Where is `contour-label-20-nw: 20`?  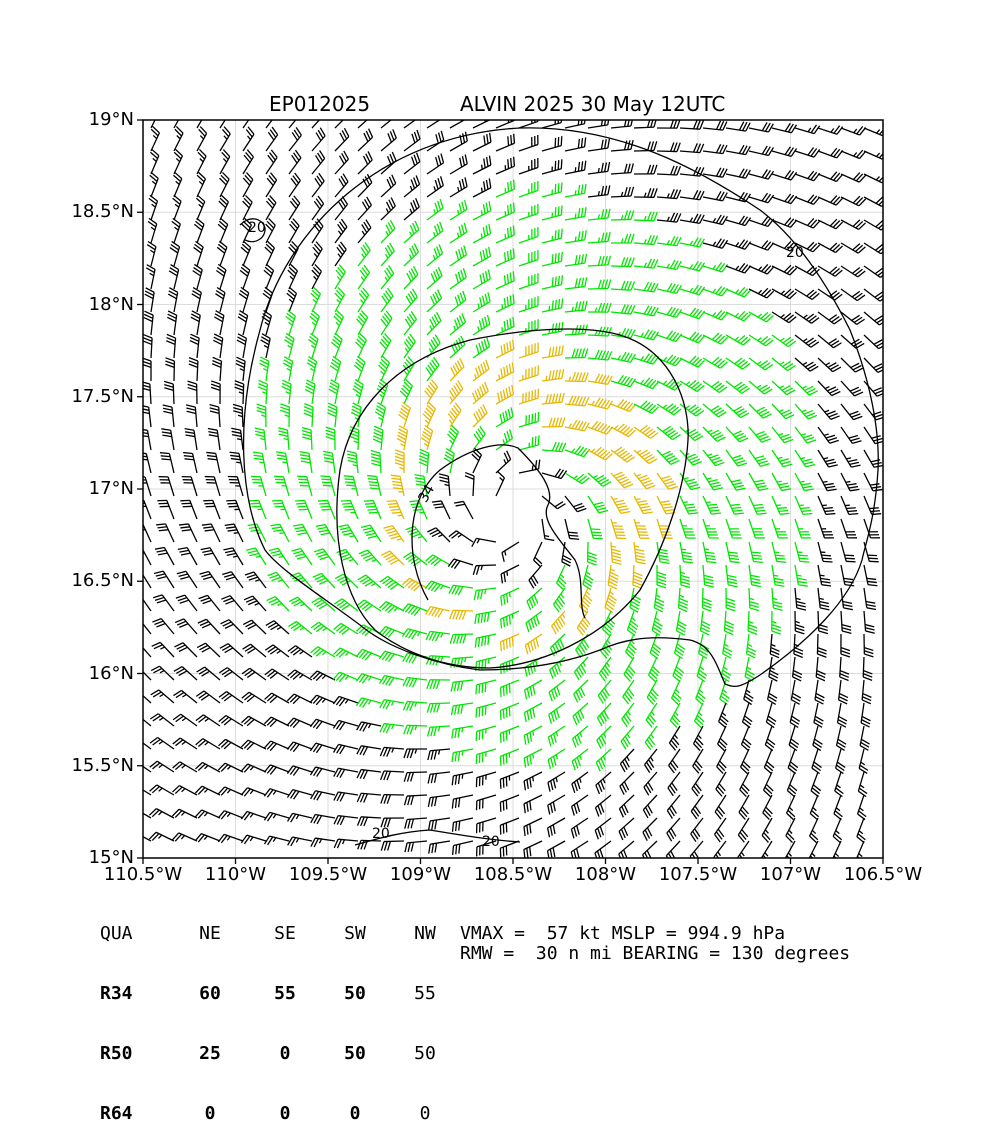 contour-label-20-nw: 20 is located at coordinates (257, 228).